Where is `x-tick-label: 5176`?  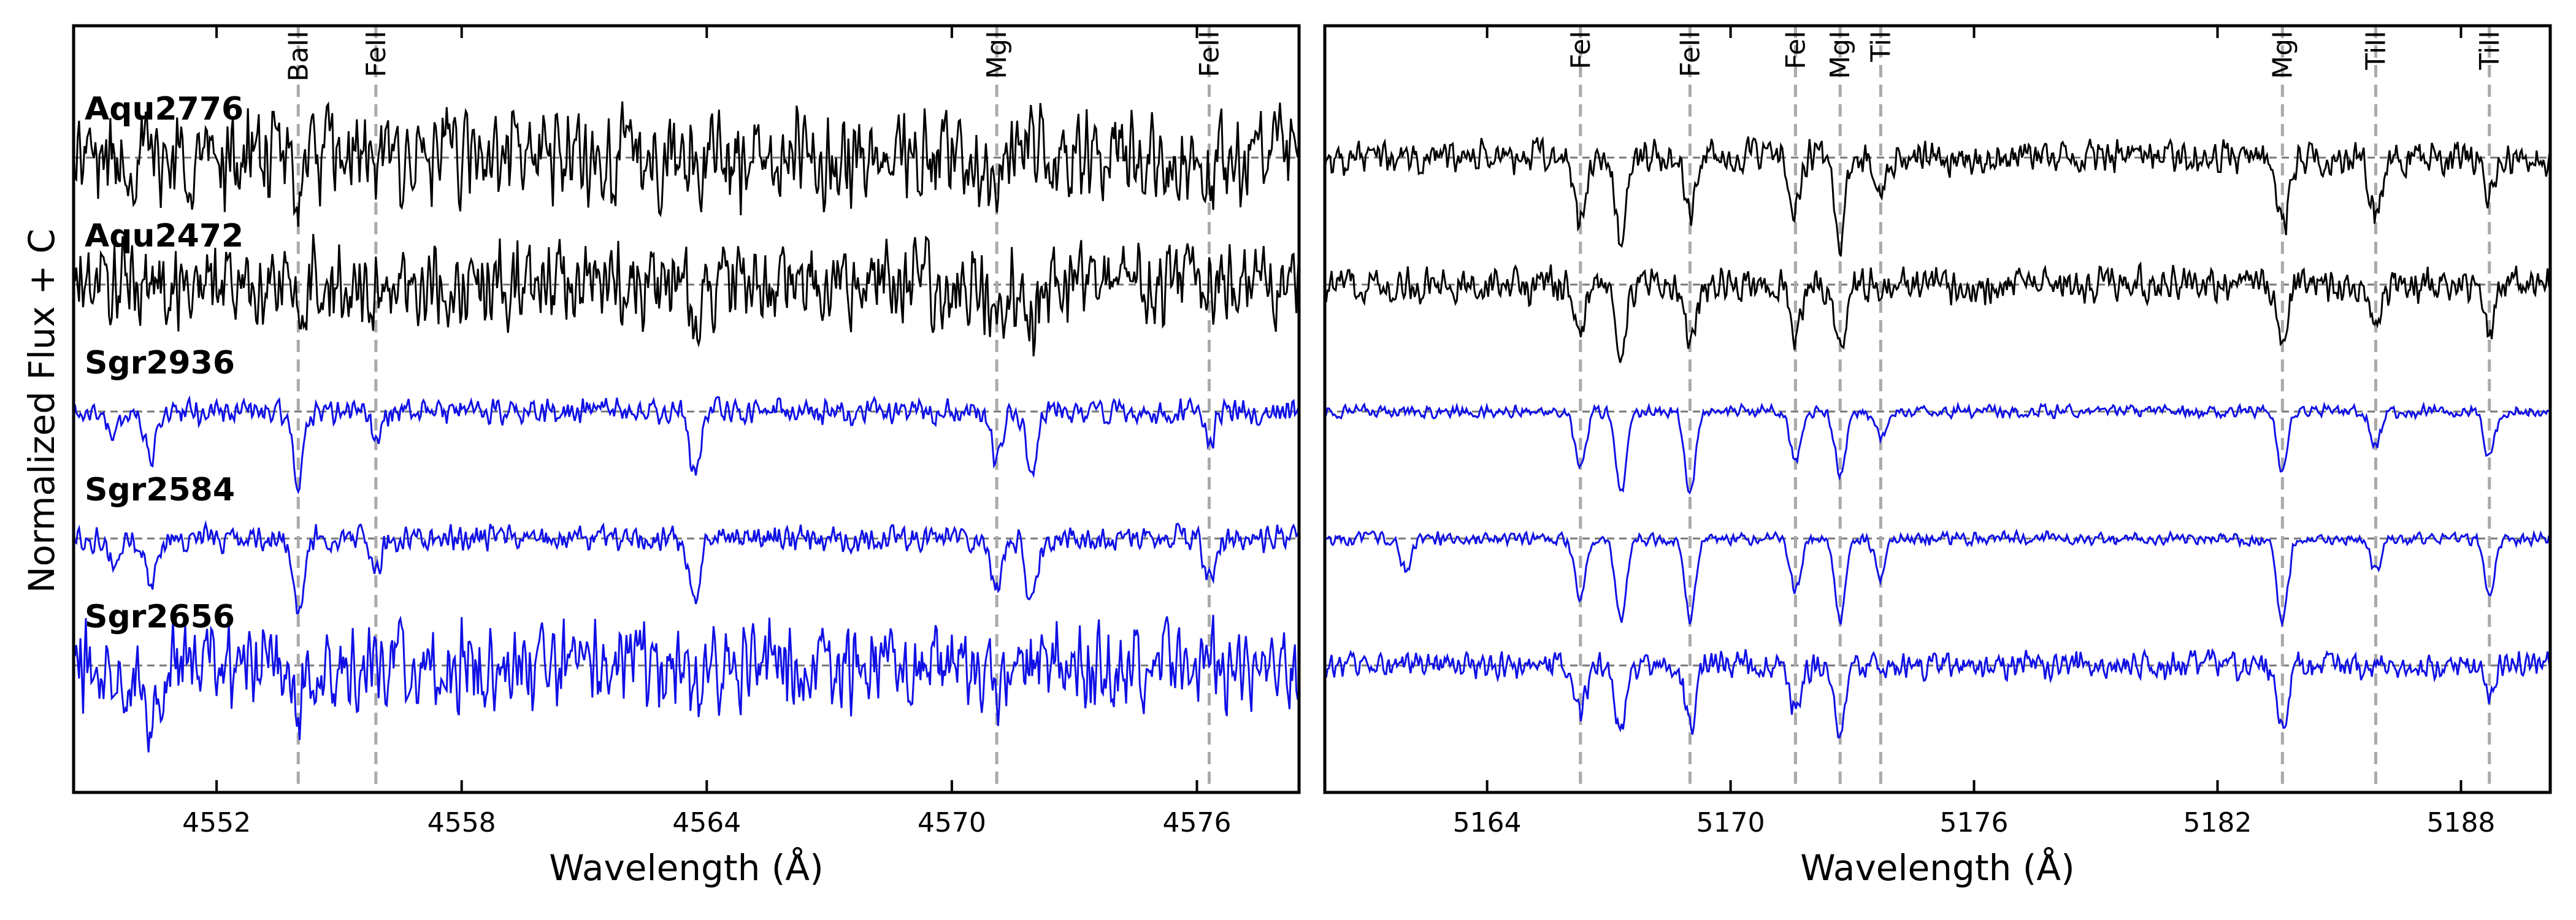
x-tick-label: 5176 is located at coordinates (1974, 822).